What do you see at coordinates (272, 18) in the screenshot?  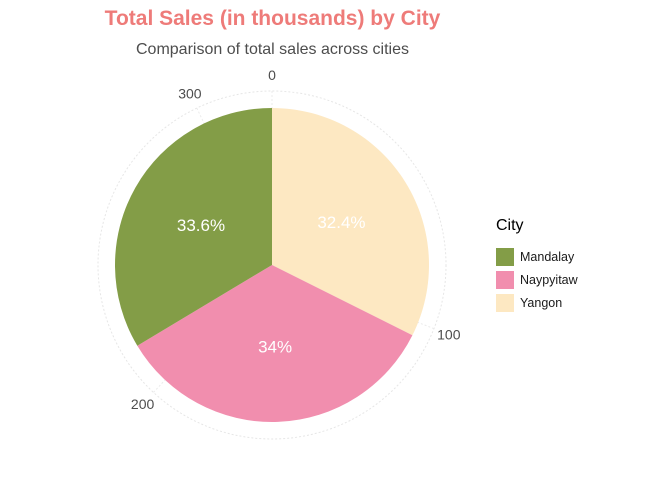 I see `chart-title: Total Sales (in thousands) by City` at bounding box center [272, 18].